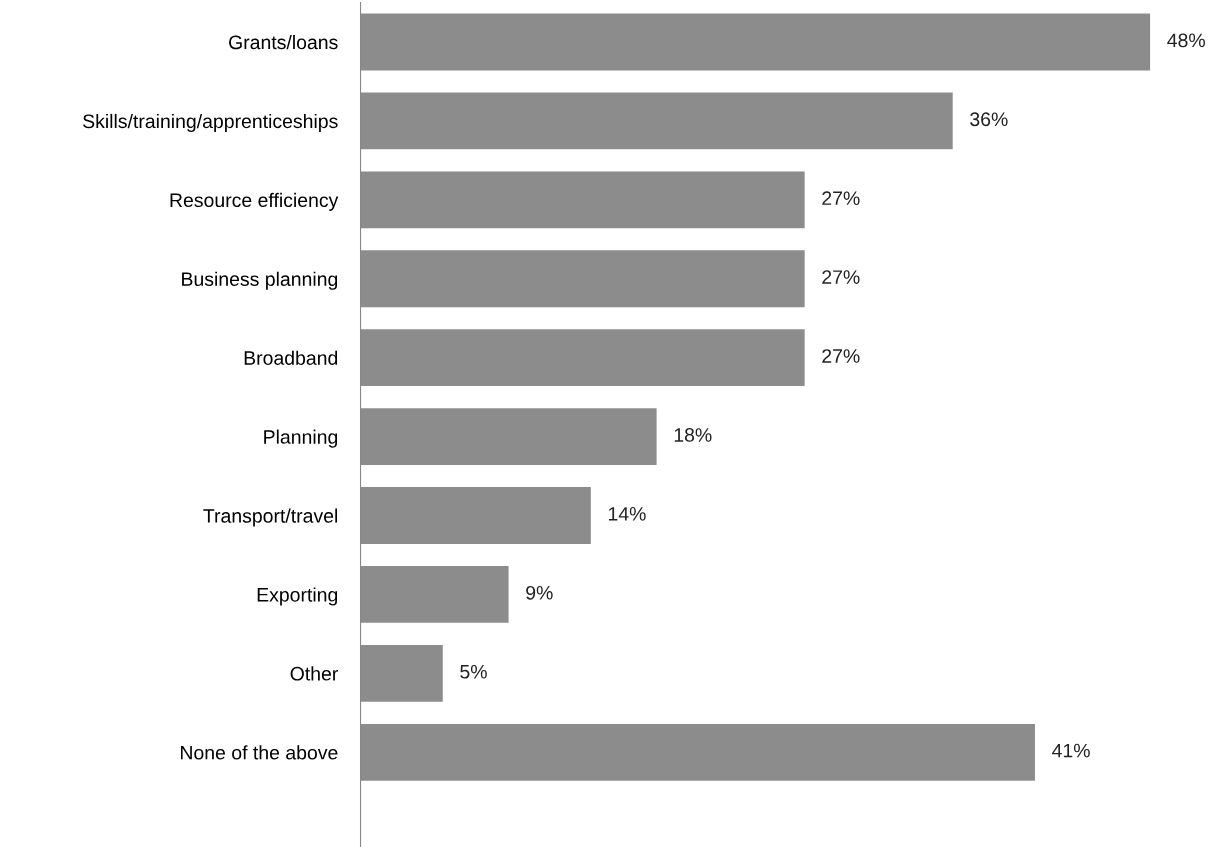 The width and height of the screenshot is (1218, 847). I want to click on data-label: 9%, so click(539, 592).